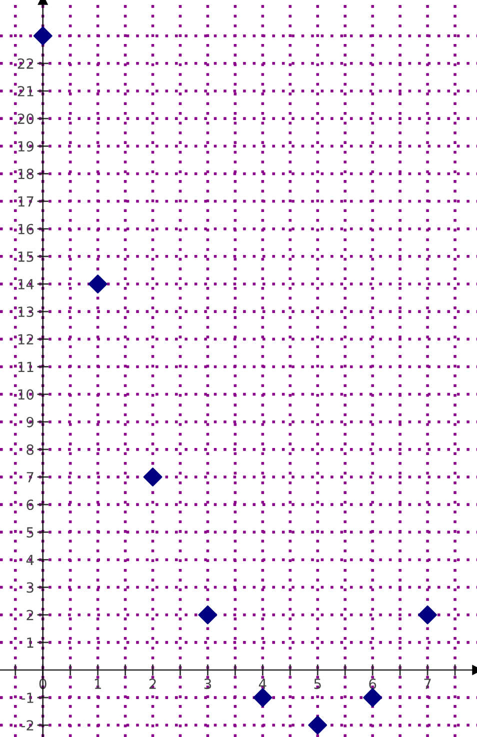  Describe the element at coordinates (317, 684) in the screenshot. I see `x-tick-label: 5` at that location.